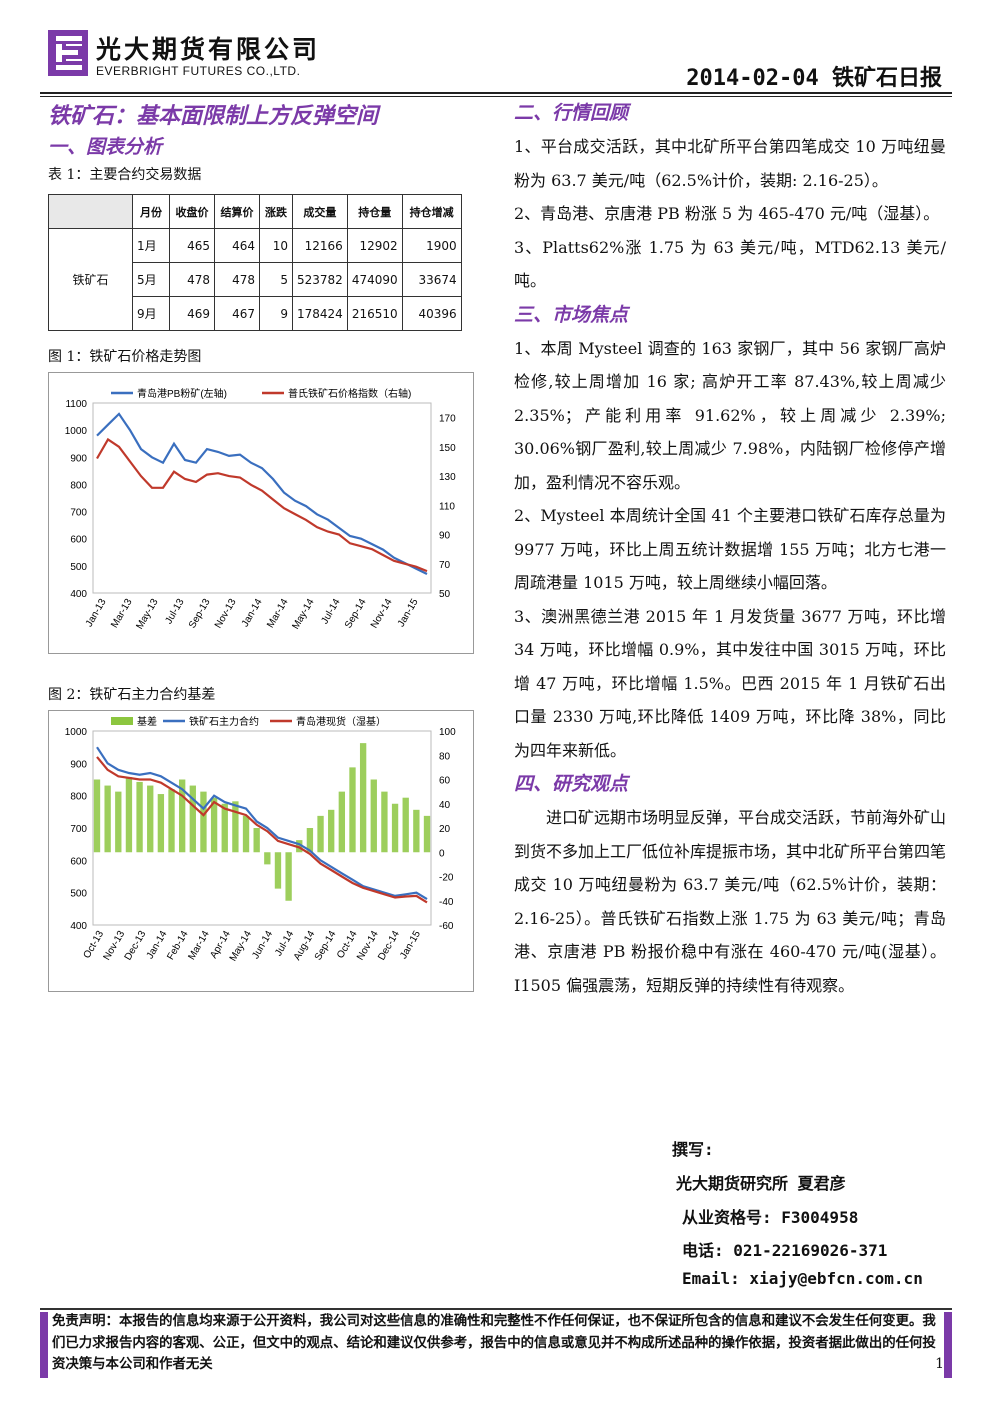  Describe the element at coordinates (445, 756) in the screenshot. I see `y-right-tick-label: 80` at that location.